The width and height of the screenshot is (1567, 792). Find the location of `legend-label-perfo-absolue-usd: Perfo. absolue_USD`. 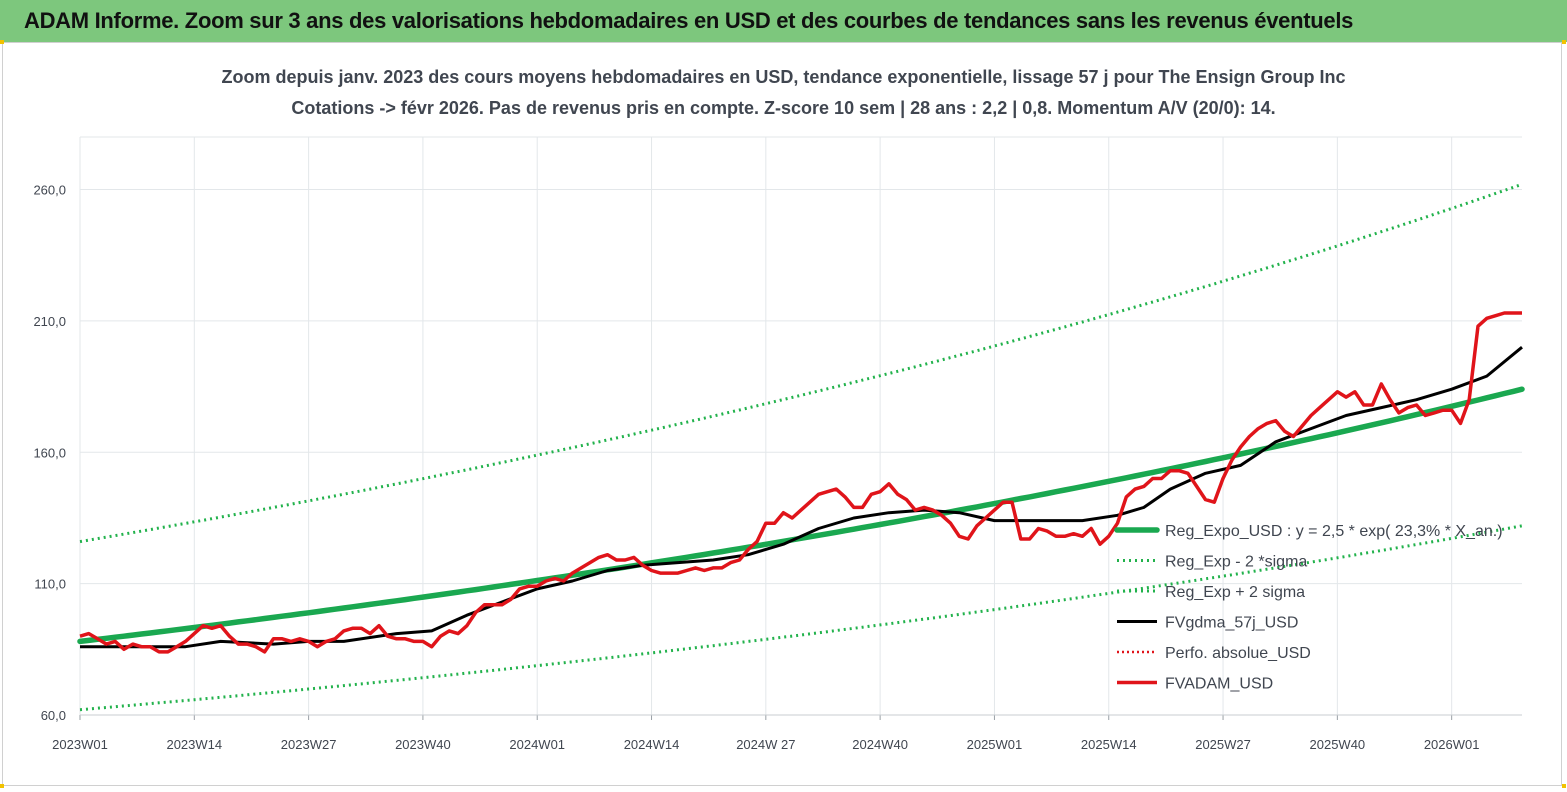

legend-label-perfo-absolue-usd: Perfo. absolue_USD is located at coordinates (1238, 653).